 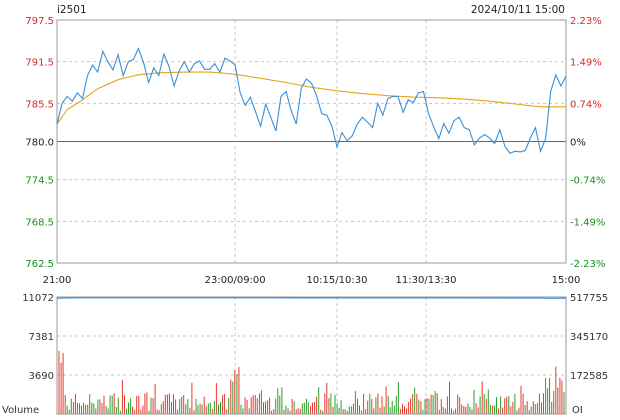 What do you see at coordinates (586, 104) in the screenshot?
I see `pct-tick-label: 0.74%` at bounding box center [586, 104].